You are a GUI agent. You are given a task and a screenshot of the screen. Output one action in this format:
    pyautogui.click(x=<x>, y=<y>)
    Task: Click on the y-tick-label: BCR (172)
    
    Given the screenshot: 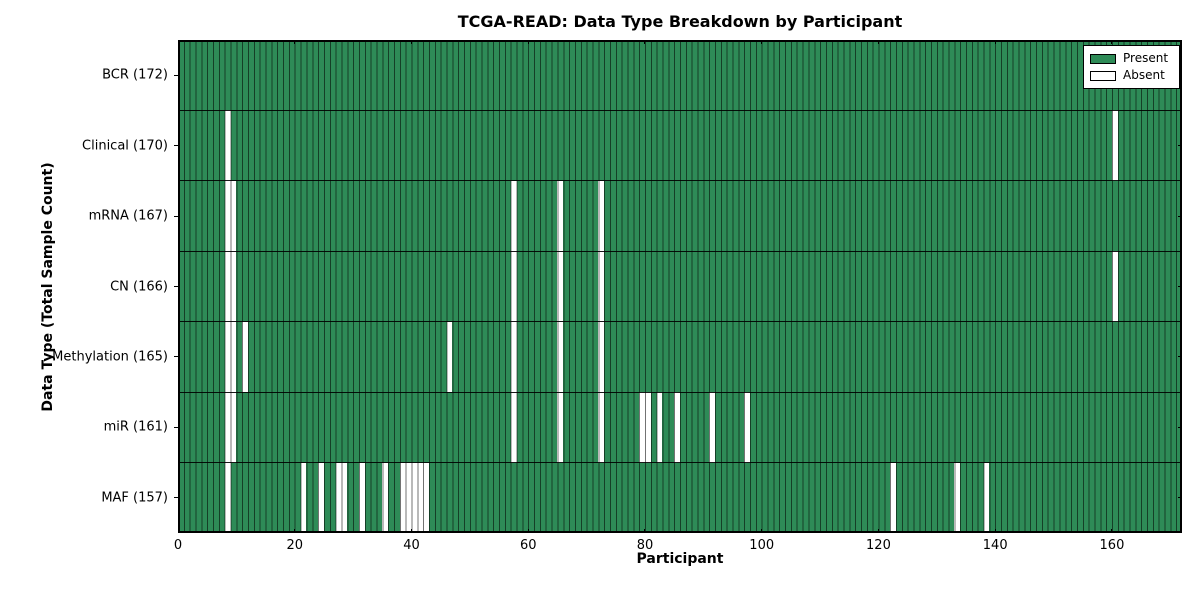 What is the action you would take?
    pyautogui.click(x=135, y=75)
    